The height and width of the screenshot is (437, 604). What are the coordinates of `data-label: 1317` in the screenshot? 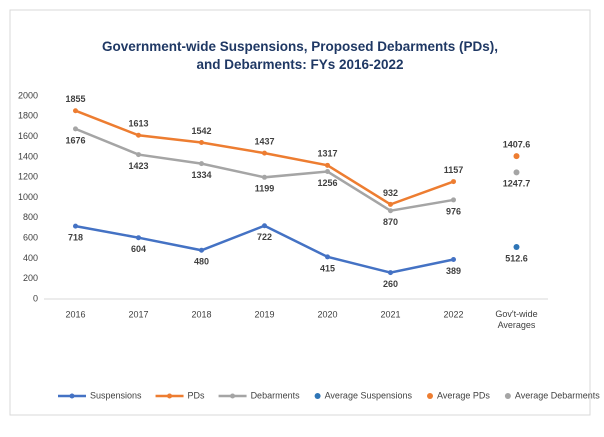 It's located at (327, 154).